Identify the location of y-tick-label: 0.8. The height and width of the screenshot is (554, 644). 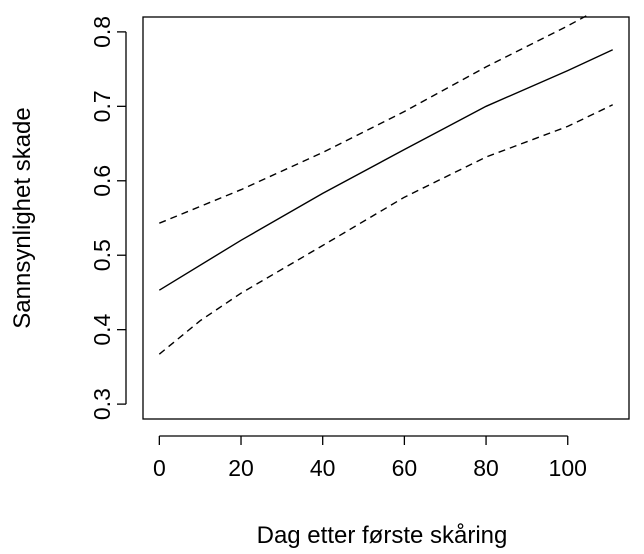
(102, 32).